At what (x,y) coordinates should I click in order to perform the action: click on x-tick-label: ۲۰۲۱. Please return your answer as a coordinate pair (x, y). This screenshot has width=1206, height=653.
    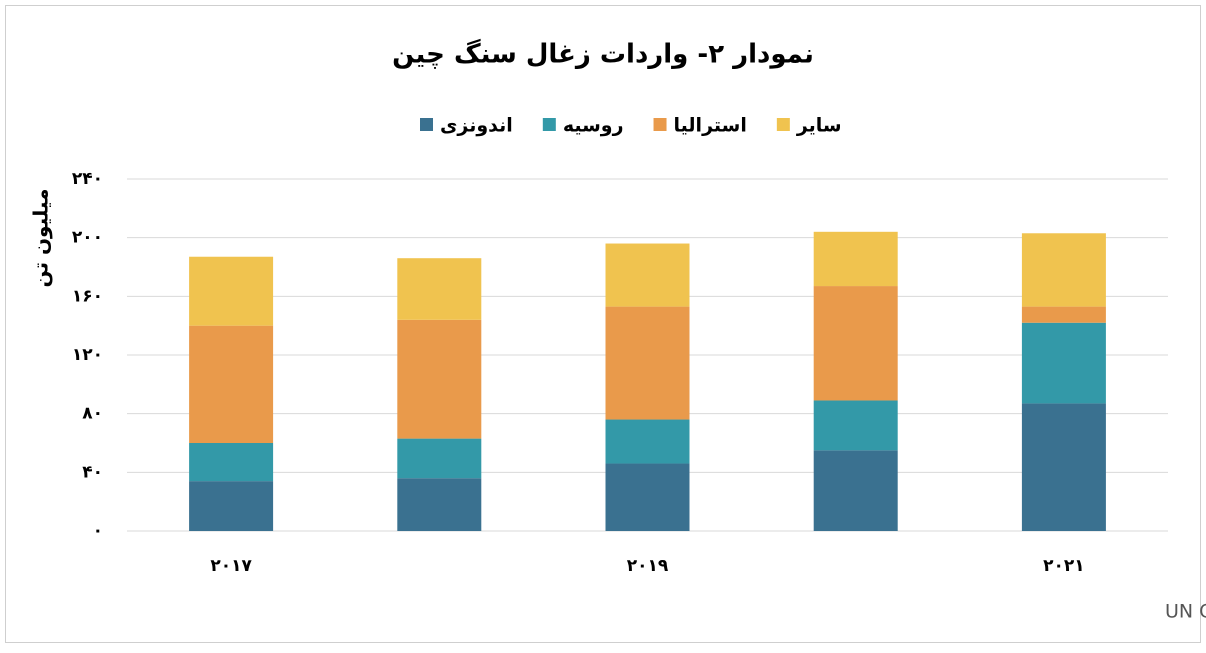
    Looking at the image, I should click on (1064, 566).